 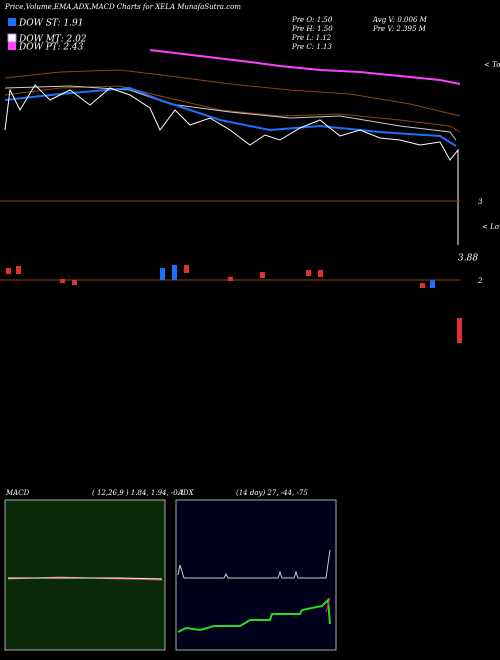 What do you see at coordinates (492, 65) in the screenshot?
I see `side-label: < Tops` at bounding box center [492, 65].